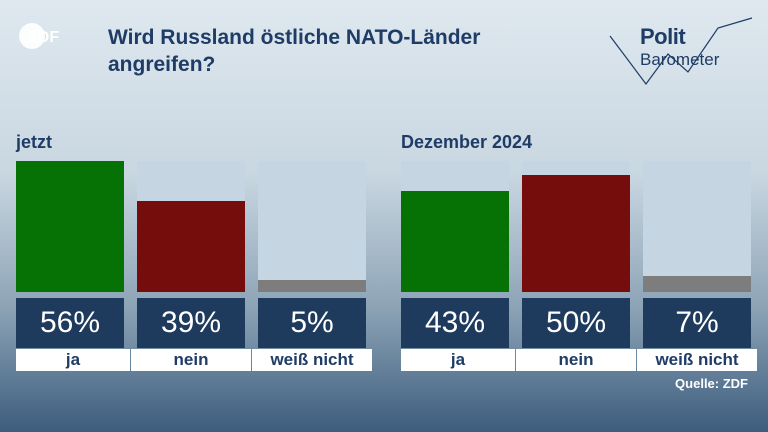 This screenshot has width=768, height=432. What do you see at coordinates (711, 383) in the screenshot?
I see `source-label: Quelle: ZDF` at bounding box center [711, 383].